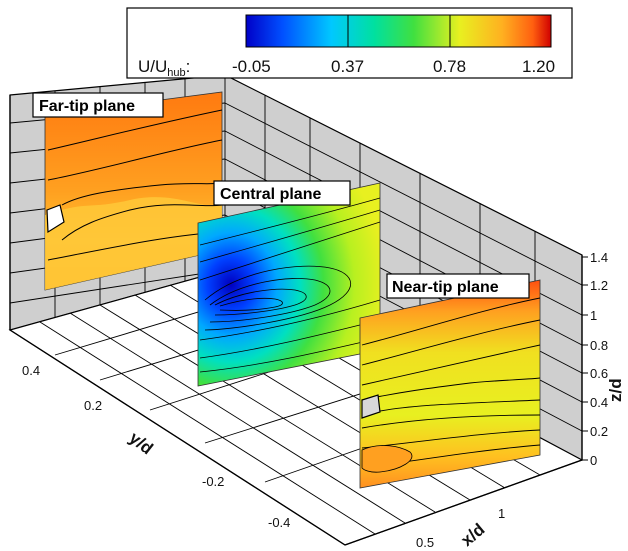 This screenshot has height=551, width=628. Describe the element at coordinates (615, 390) in the screenshot. I see `z-axis-label: z/d` at that location.